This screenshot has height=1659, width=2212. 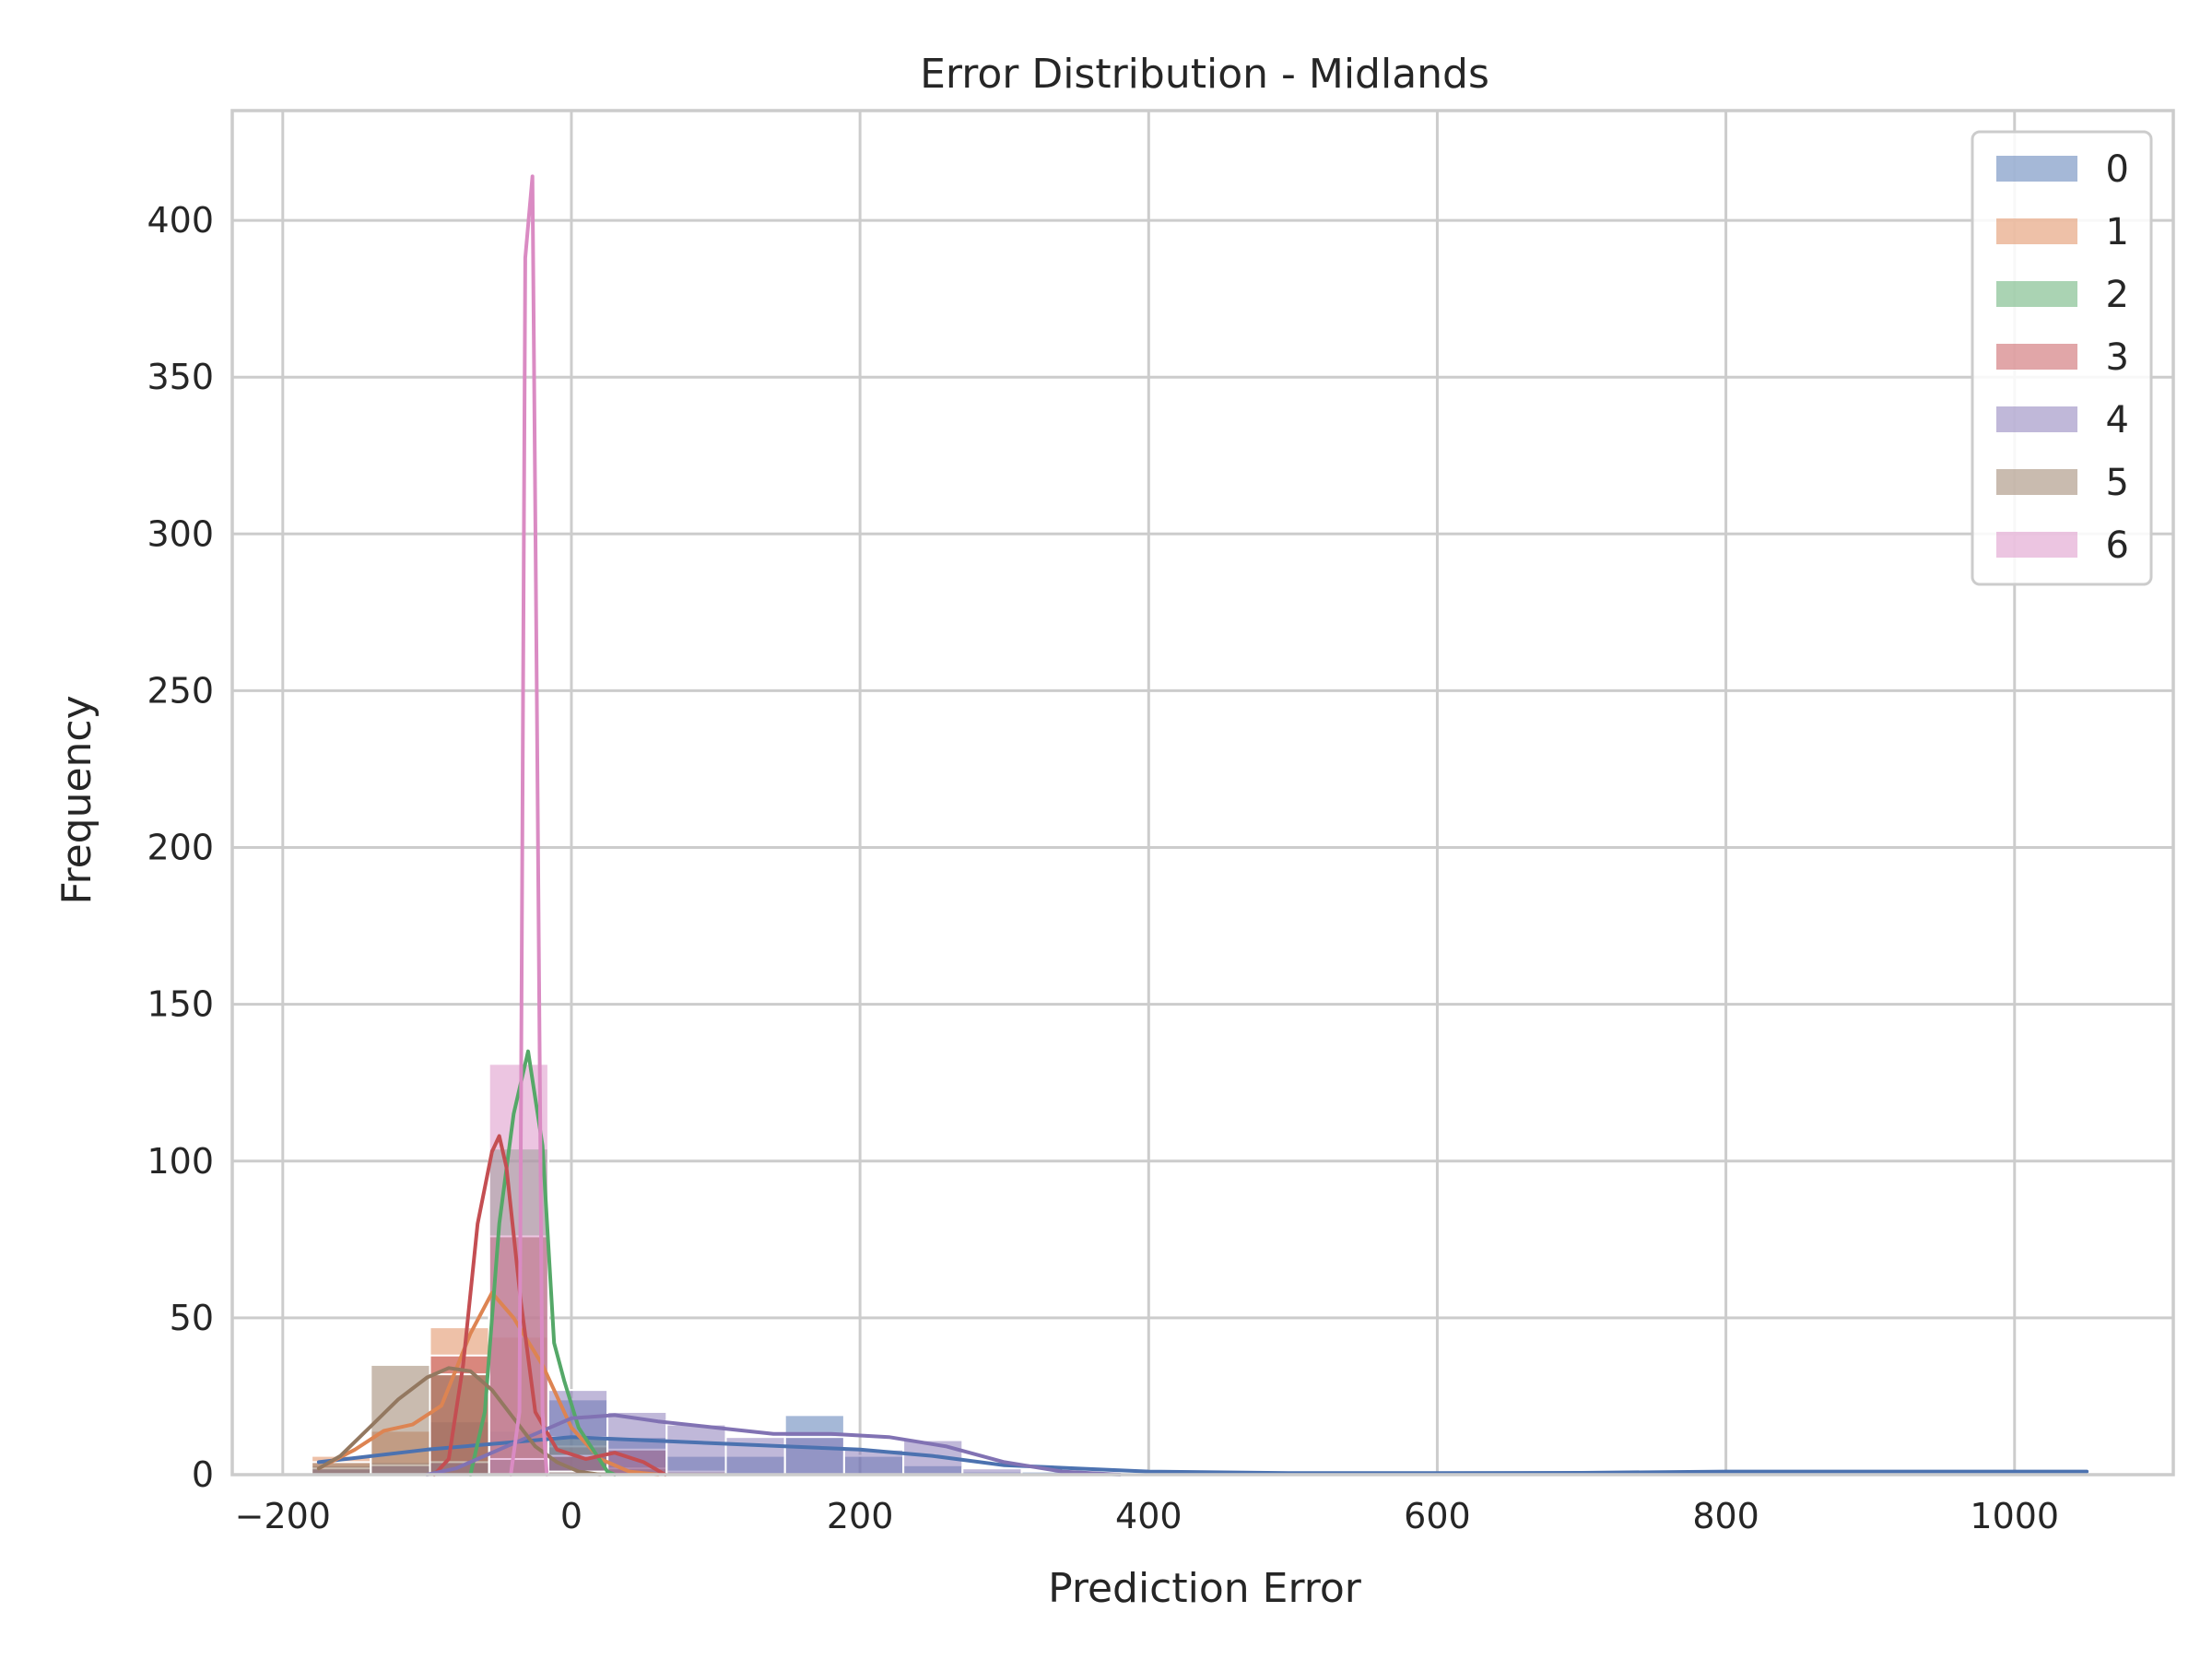 What do you see at coordinates (1437, 1516) in the screenshot?
I see `x-tick-label: 600` at bounding box center [1437, 1516].